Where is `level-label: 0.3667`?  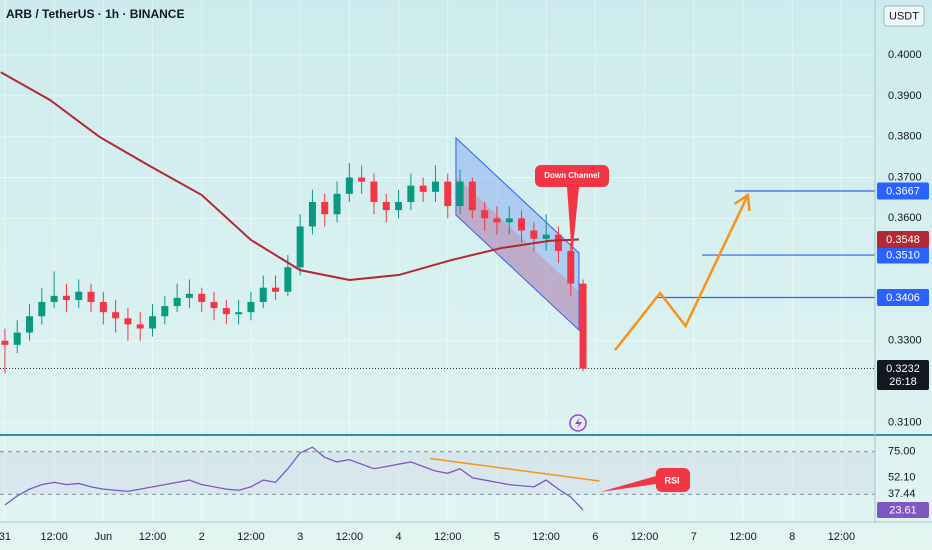 level-label: 0.3667 is located at coordinates (903, 191).